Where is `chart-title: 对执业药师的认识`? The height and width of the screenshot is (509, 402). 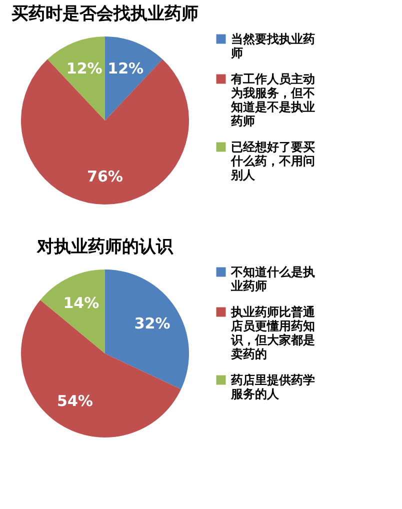
chart-title: 对执业药师的认识 is located at coordinates (105, 247).